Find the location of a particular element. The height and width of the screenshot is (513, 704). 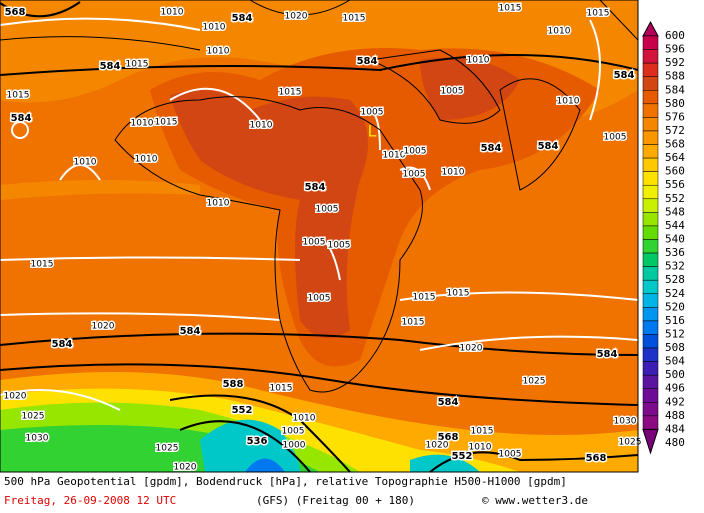

colorbar-label: 496 is located at coordinates (675, 388).